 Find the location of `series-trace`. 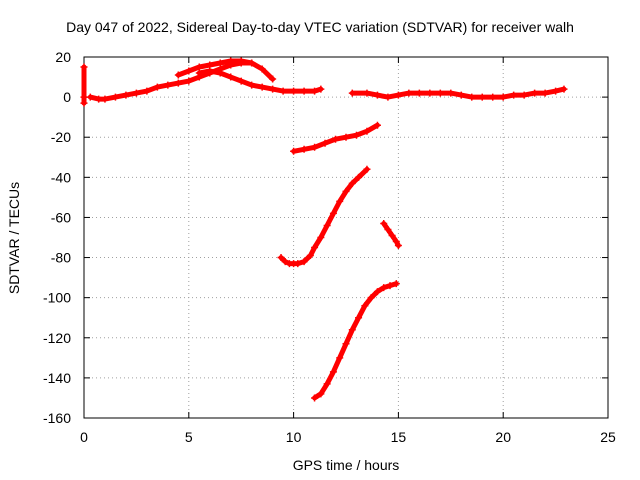

series-trace is located at coordinates (260, 81).